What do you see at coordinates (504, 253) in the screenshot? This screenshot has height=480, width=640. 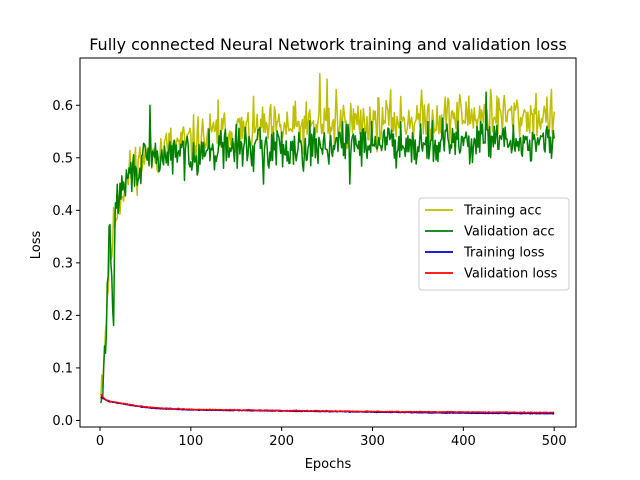 I see `legend-label: Training loss` at bounding box center [504, 253].